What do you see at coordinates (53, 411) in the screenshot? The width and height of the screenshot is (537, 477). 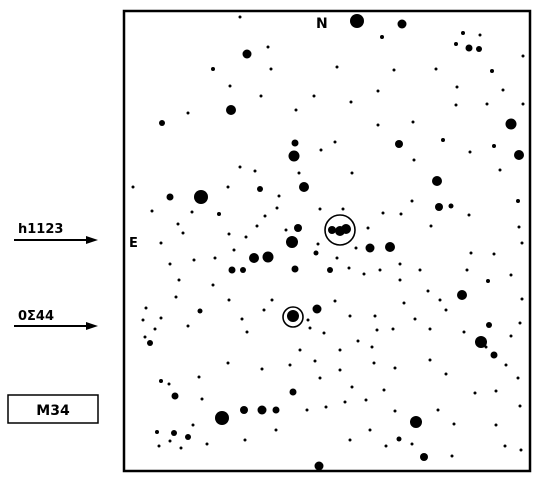 I see `object-label: M34` at bounding box center [53, 411].